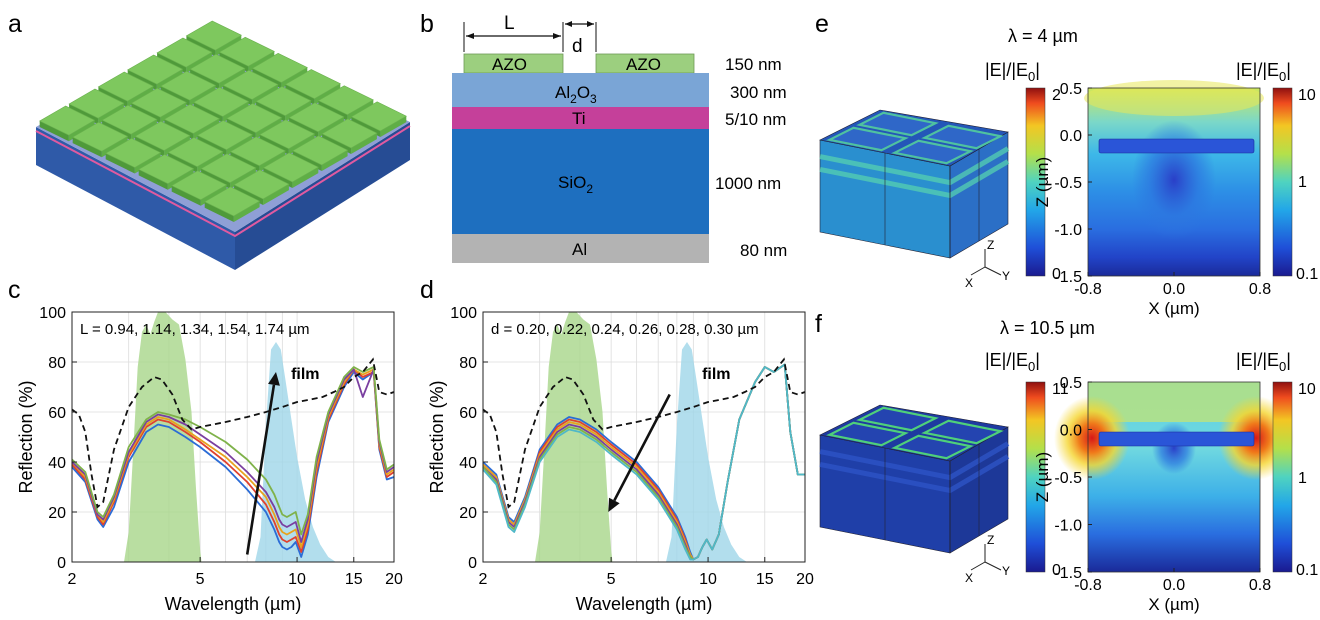  What do you see at coordinates (580, 248) in the screenshot?
I see `al-layer` at bounding box center [580, 248].